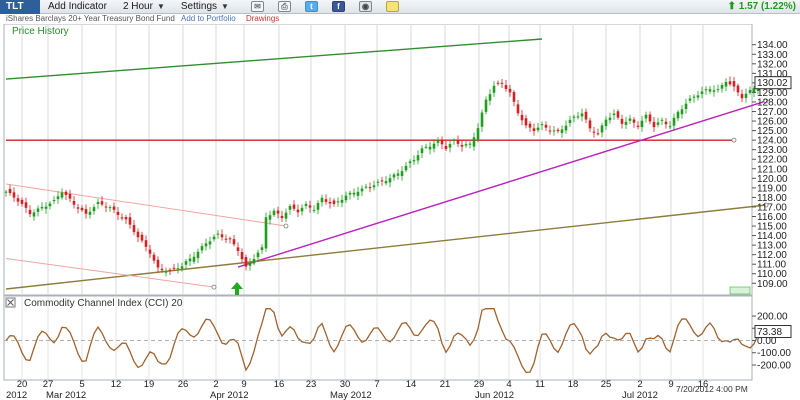 The image size is (800, 400). Describe the element at coordinates (257, 6) in the screenshot. I see `mail-icon: ✉` at that location.